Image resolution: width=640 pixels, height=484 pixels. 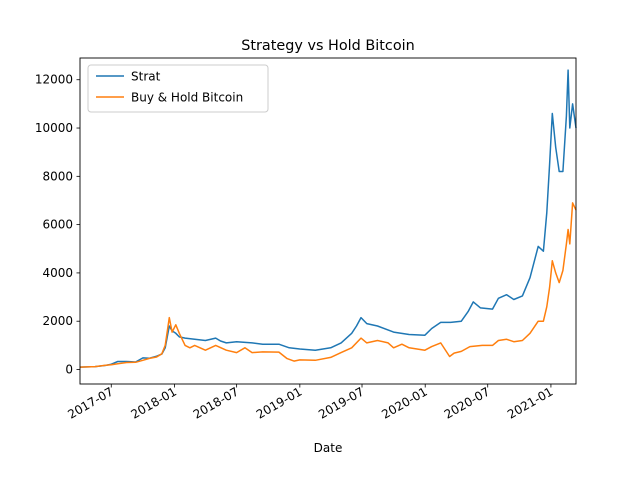 I want to click on legend-box, so click(x=178, y=88).